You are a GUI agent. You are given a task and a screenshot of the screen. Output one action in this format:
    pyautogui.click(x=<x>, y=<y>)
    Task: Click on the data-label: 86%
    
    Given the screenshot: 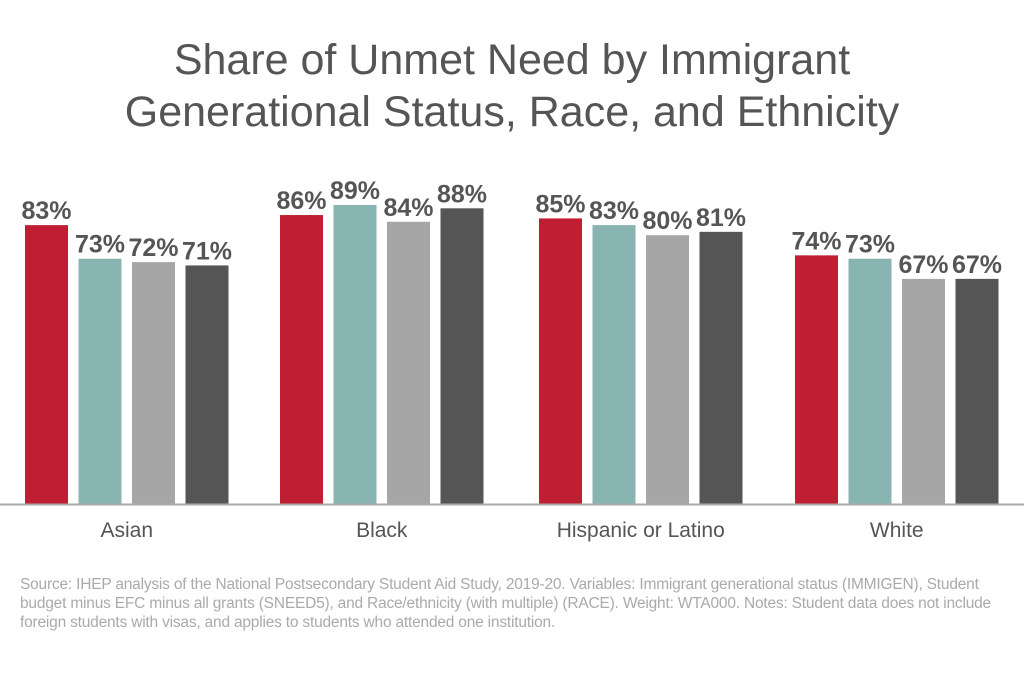 What is the action you would take?
    pyautogui.click(x=301, y=201)
    